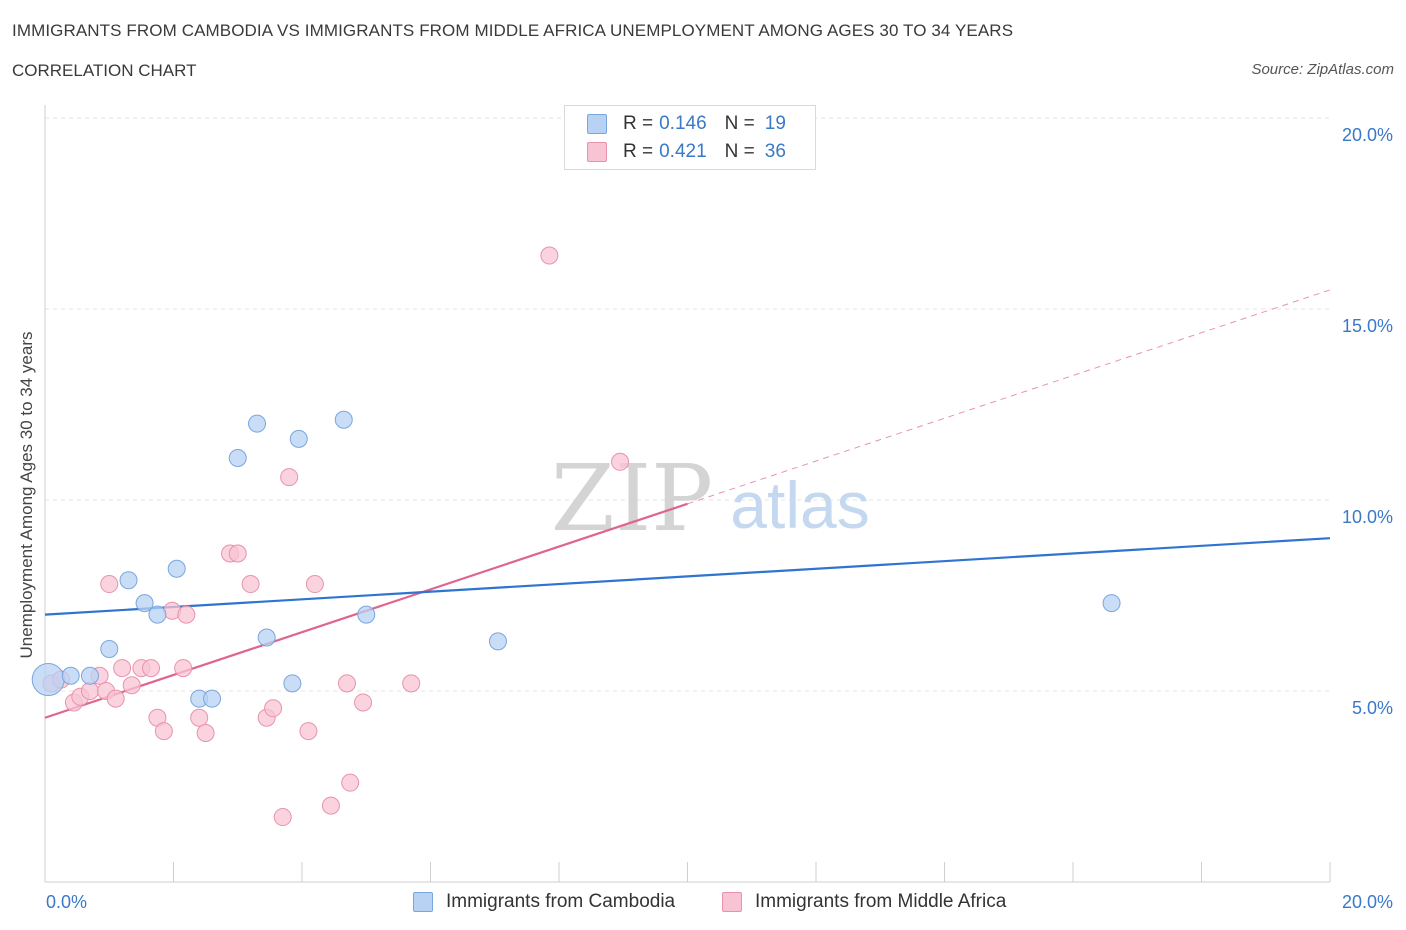 This screenshot has height=930, width=1406. What do you see at coordinates (1367, 902) in the screenshot?
I see `x-tick-label: 20.0%` at bounding box center [1367, 902].